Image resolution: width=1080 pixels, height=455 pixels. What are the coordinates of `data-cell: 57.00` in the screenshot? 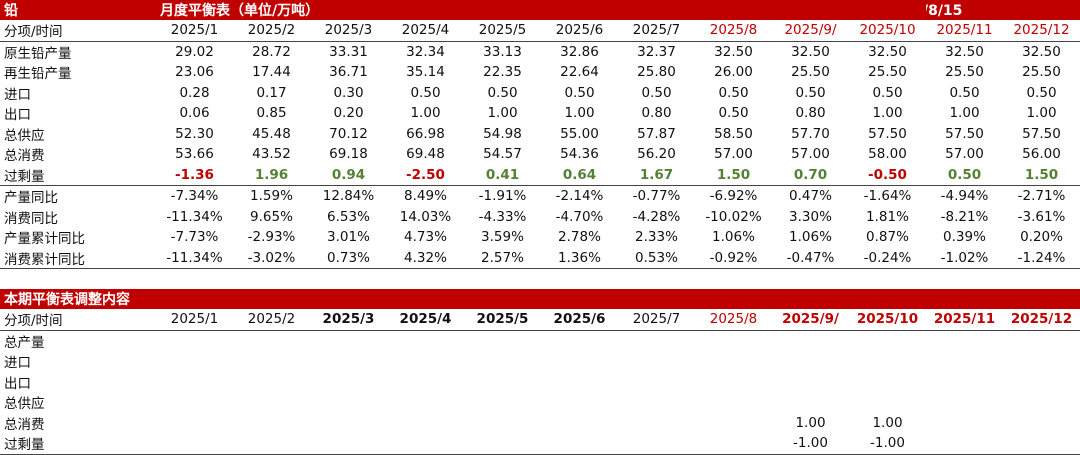 It's located at (810, 154).